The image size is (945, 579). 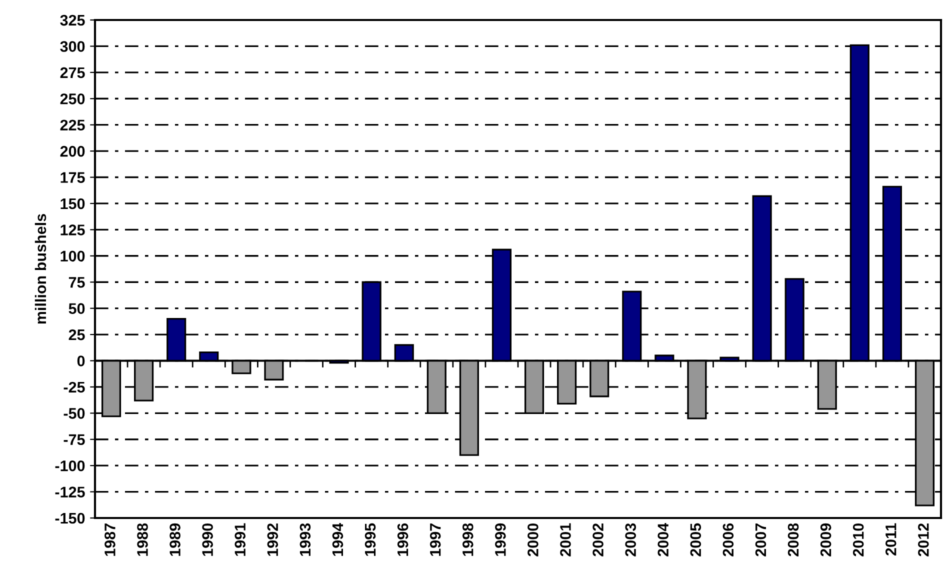 I want to click on x-tick-label: 2002, so click(x=598, y=539).